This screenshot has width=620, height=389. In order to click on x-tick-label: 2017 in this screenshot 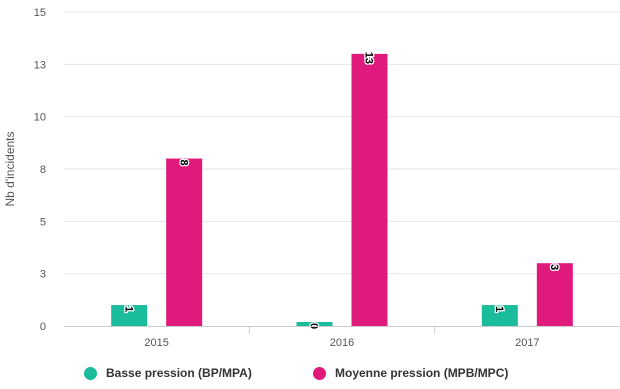, I will do `click(527, 343)`.